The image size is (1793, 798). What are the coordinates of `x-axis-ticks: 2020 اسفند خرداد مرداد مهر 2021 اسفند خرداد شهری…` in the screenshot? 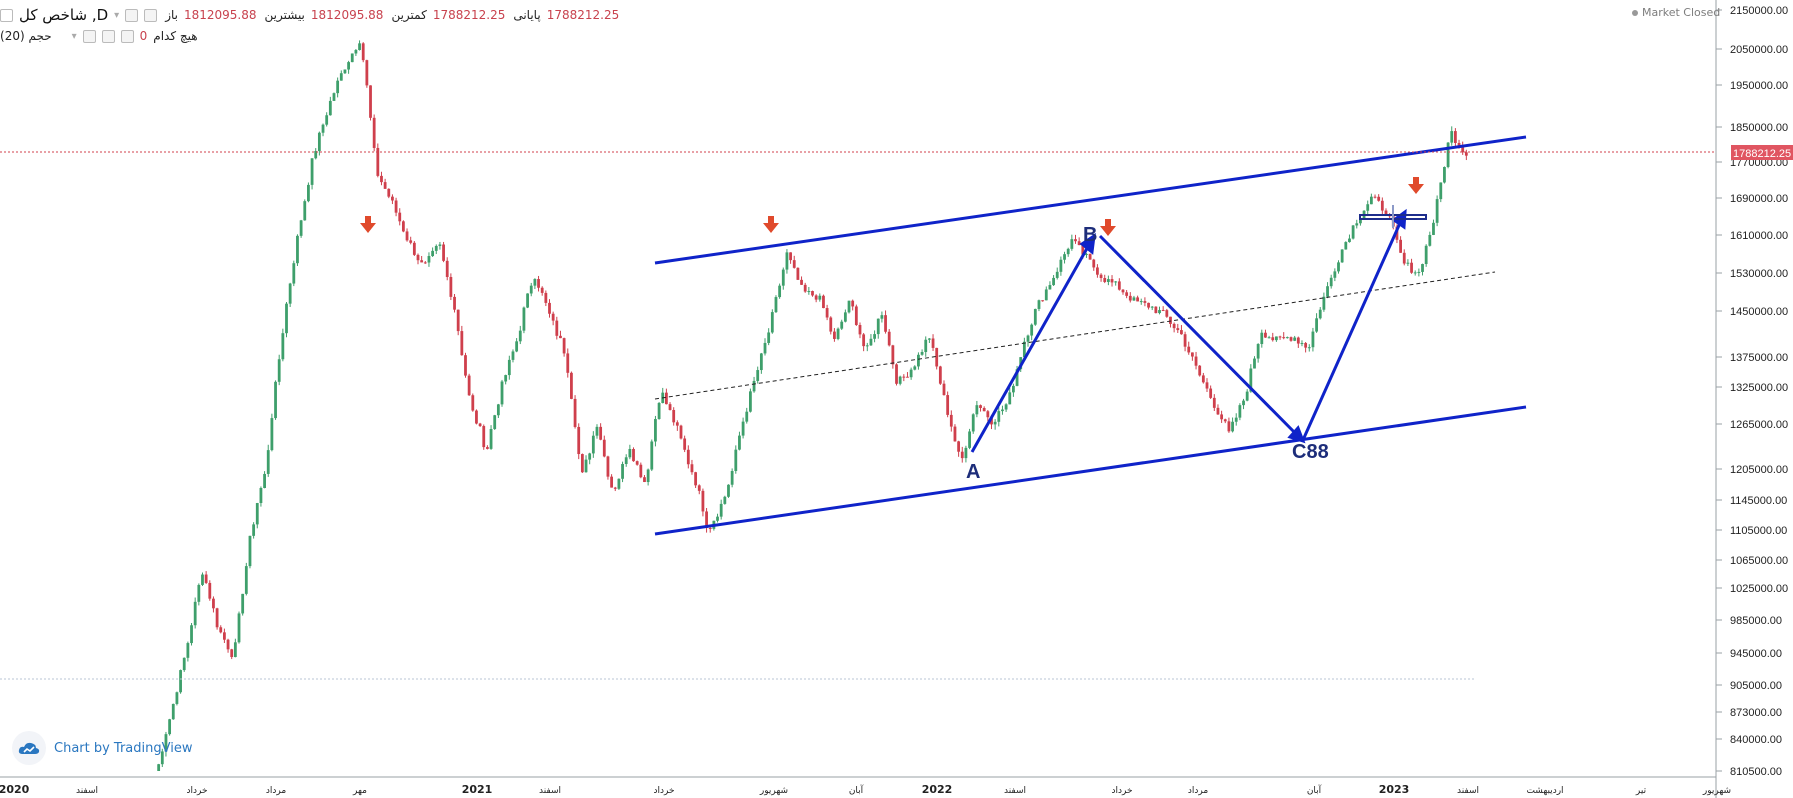 It's located at (865, 789).